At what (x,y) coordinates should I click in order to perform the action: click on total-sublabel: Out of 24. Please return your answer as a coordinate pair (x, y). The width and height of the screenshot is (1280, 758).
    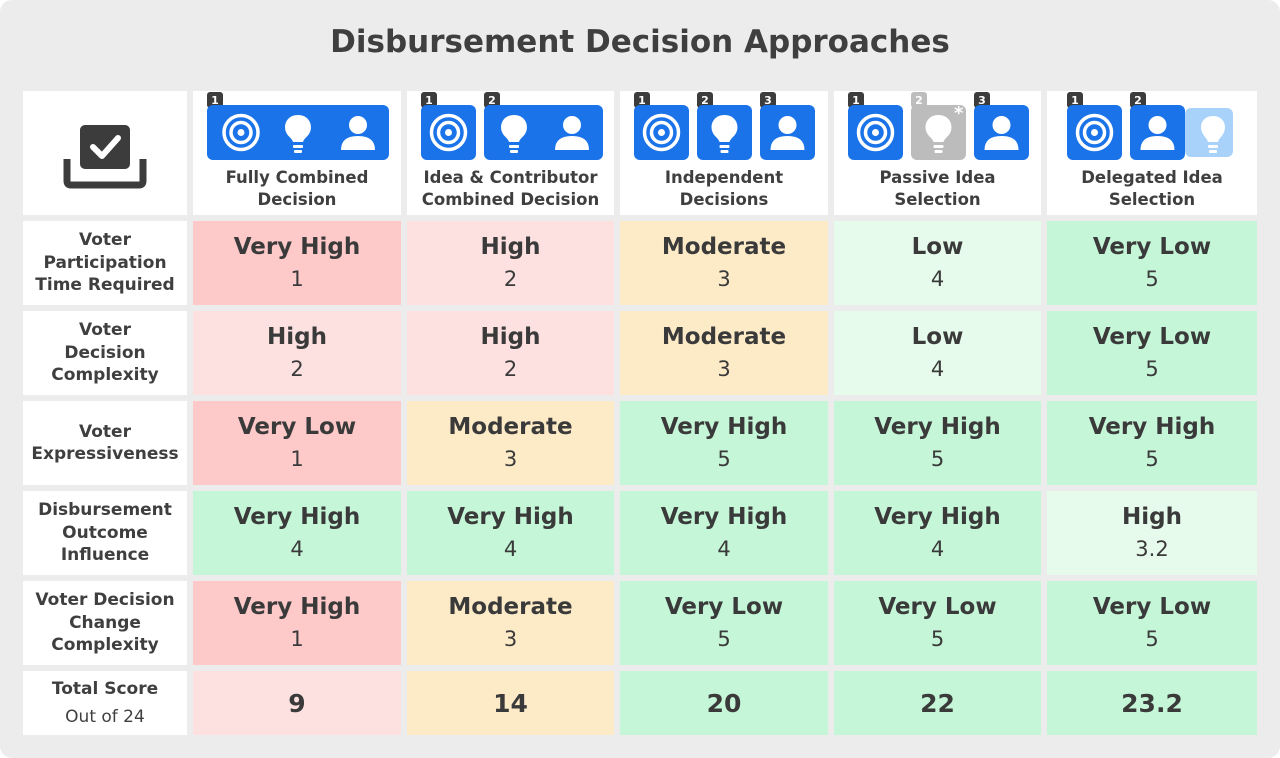
    Looking at the image, I should click on (105, 717).